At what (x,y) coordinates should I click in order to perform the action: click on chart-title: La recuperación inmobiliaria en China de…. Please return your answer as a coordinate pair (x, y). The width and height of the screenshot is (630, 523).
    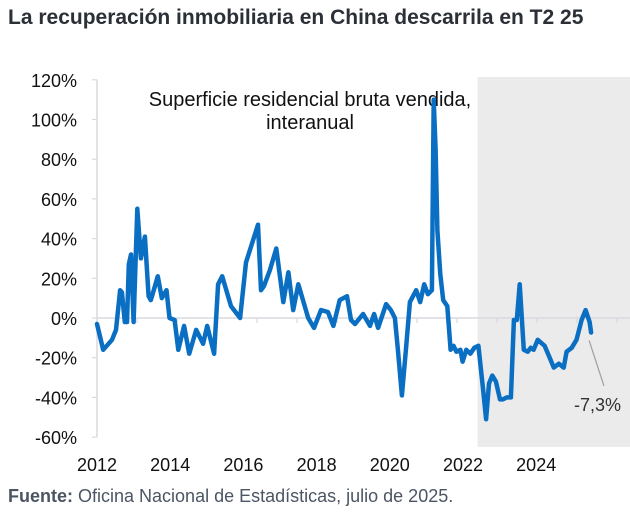
    Looking at the image, I should click on (296, 17).